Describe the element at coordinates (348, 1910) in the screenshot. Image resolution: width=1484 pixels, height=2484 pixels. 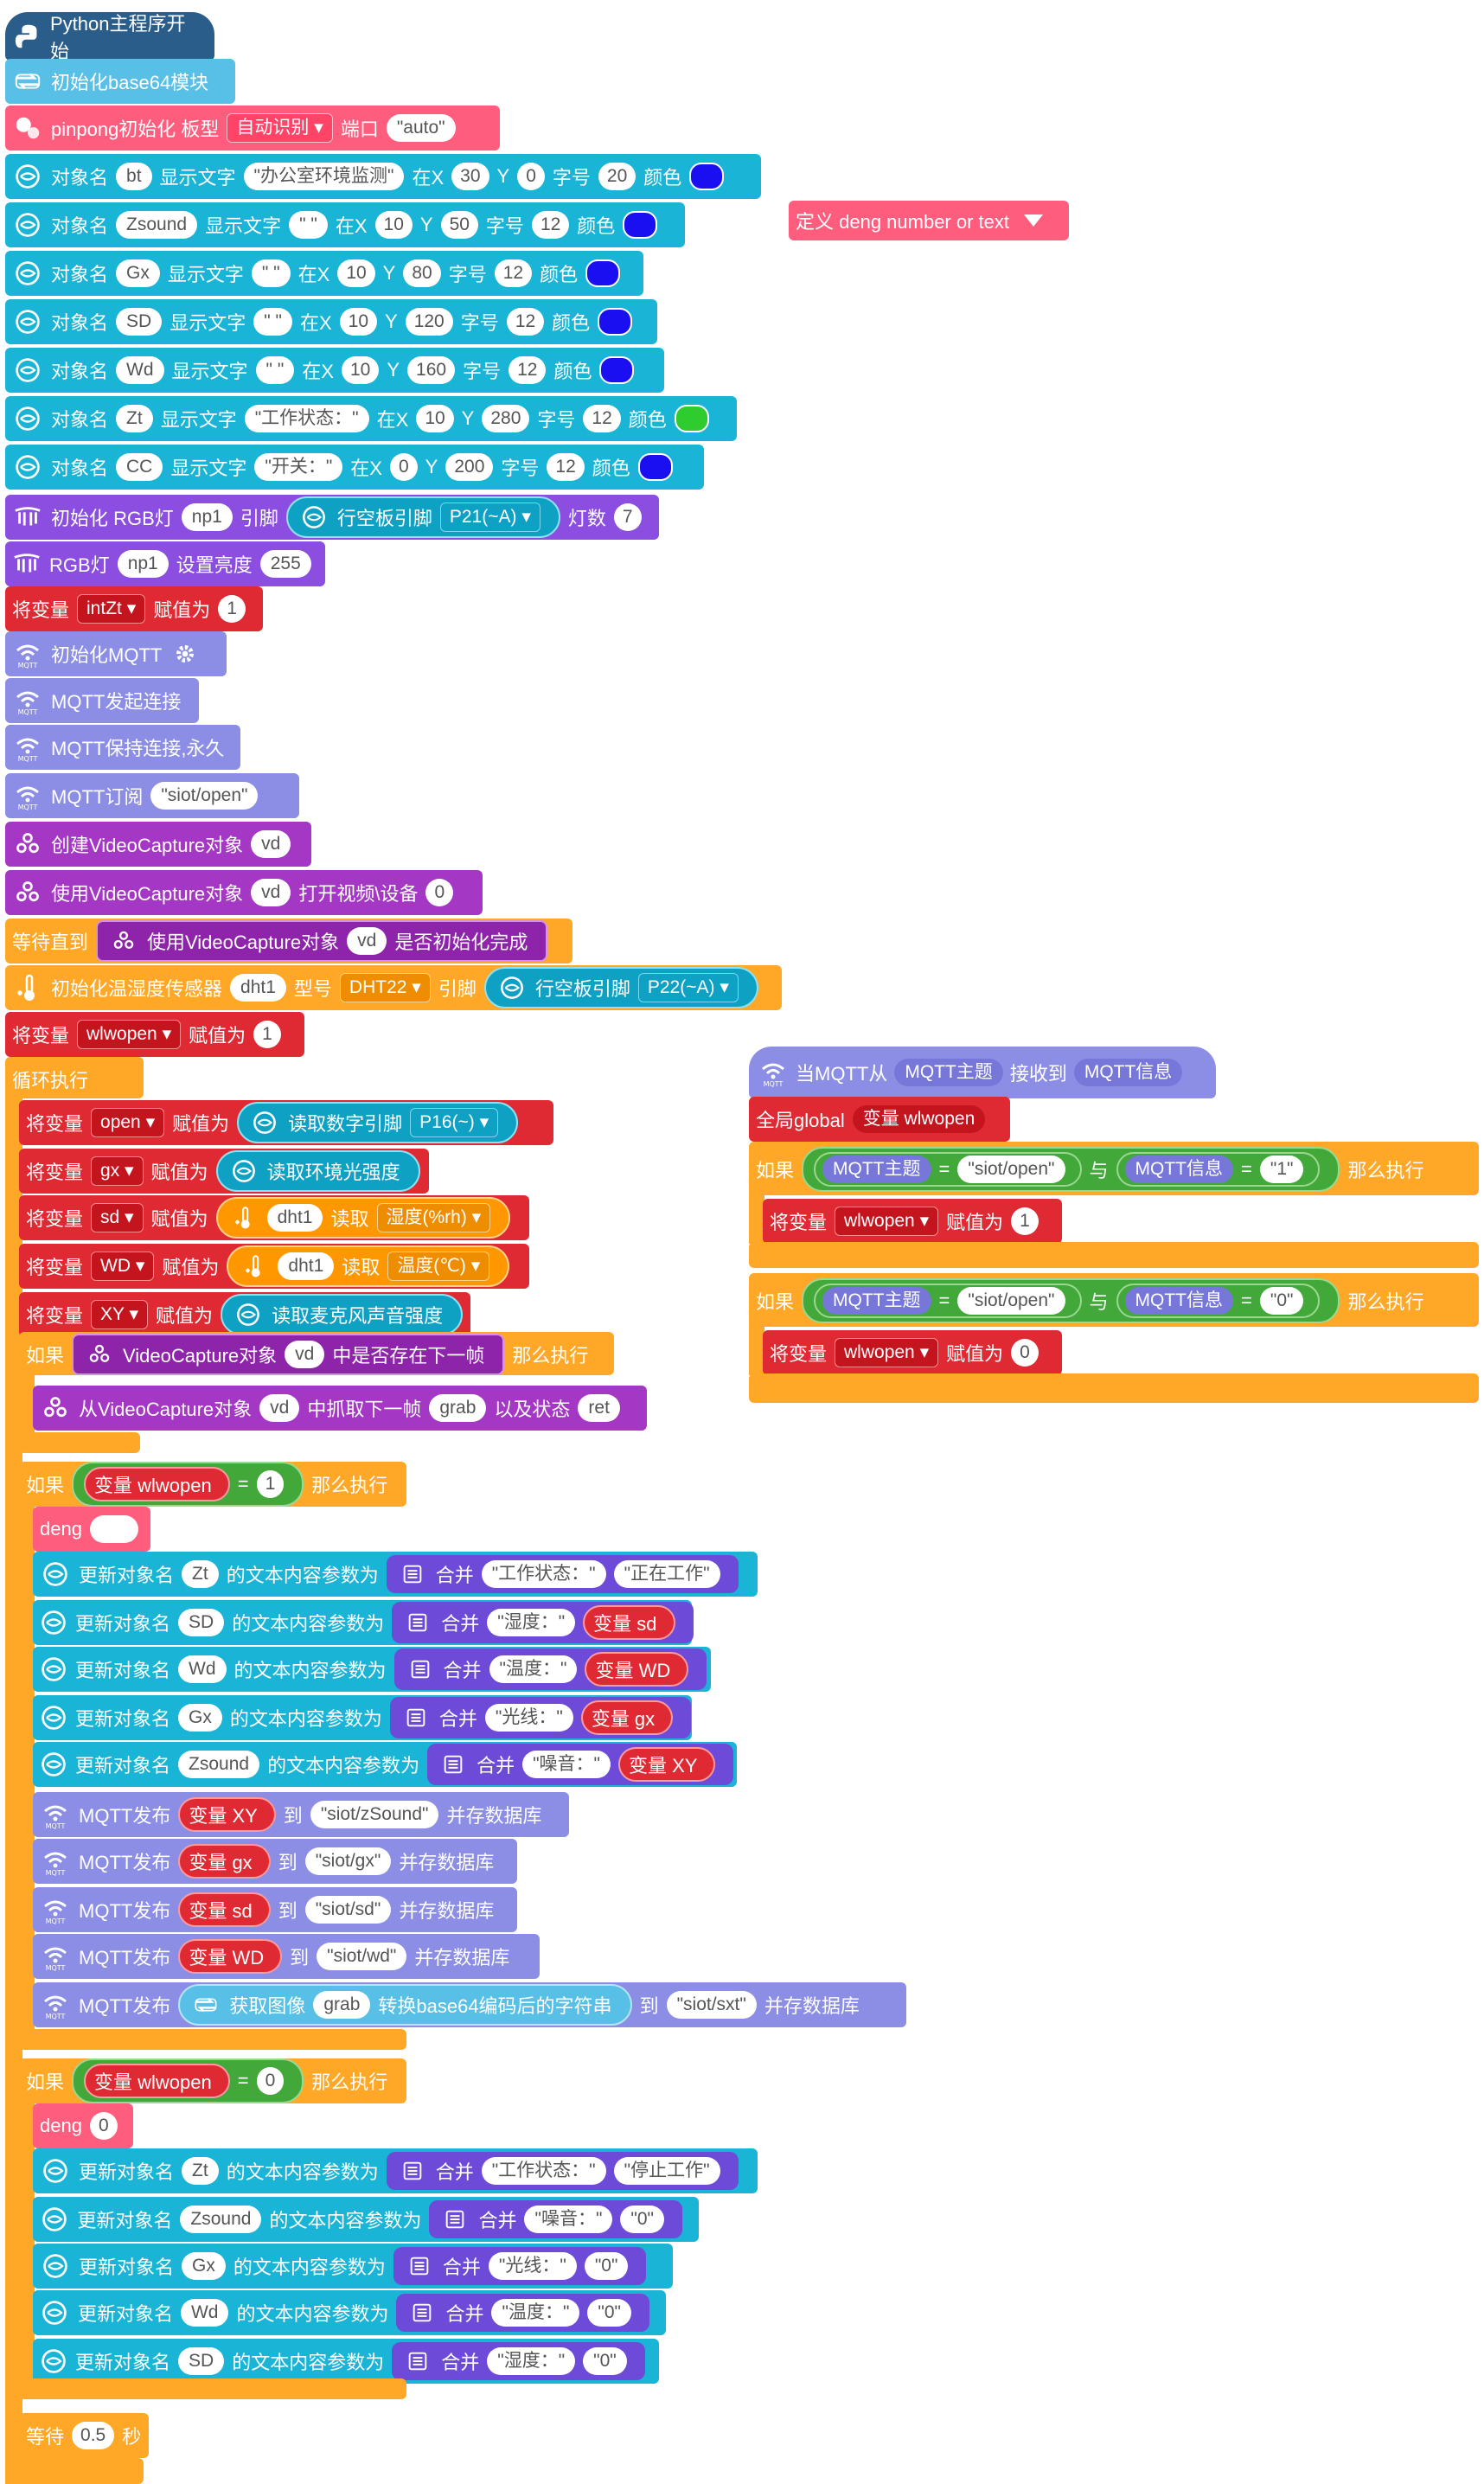
I see `topic-input: "siot/sd"` at that location.